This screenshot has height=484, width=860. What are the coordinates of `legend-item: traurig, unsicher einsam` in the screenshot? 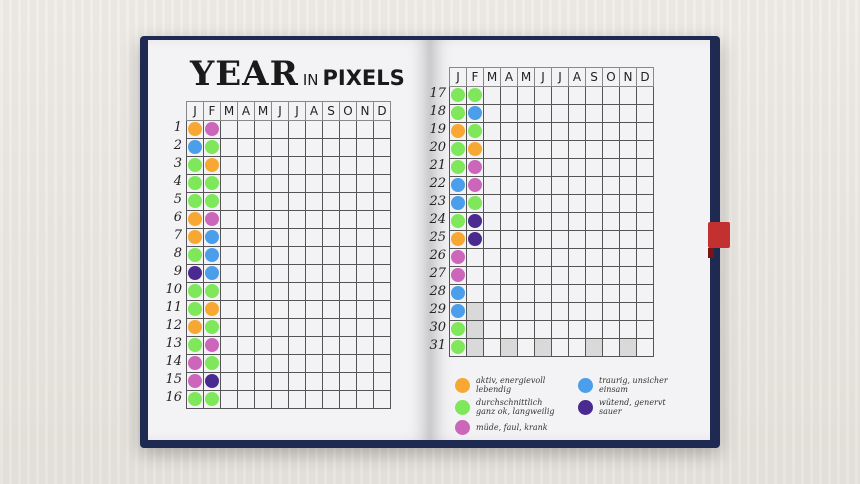 It's located at (628, 385).